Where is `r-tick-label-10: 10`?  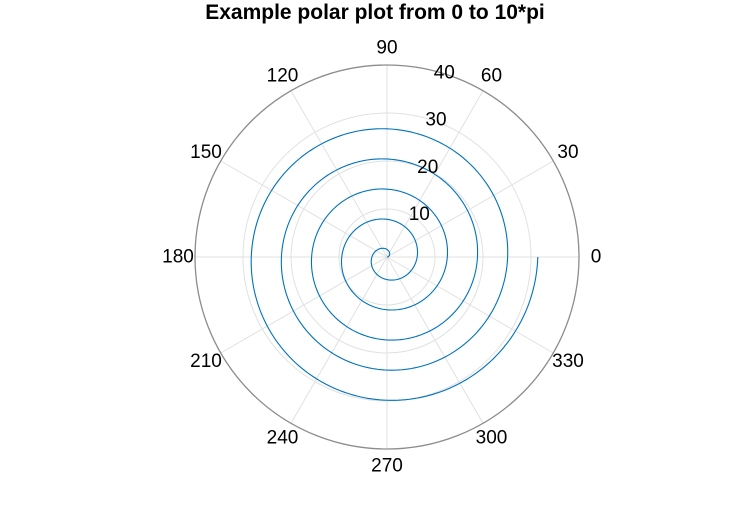 r-tick-label-10: 10 is located at coordinates (419, 214).